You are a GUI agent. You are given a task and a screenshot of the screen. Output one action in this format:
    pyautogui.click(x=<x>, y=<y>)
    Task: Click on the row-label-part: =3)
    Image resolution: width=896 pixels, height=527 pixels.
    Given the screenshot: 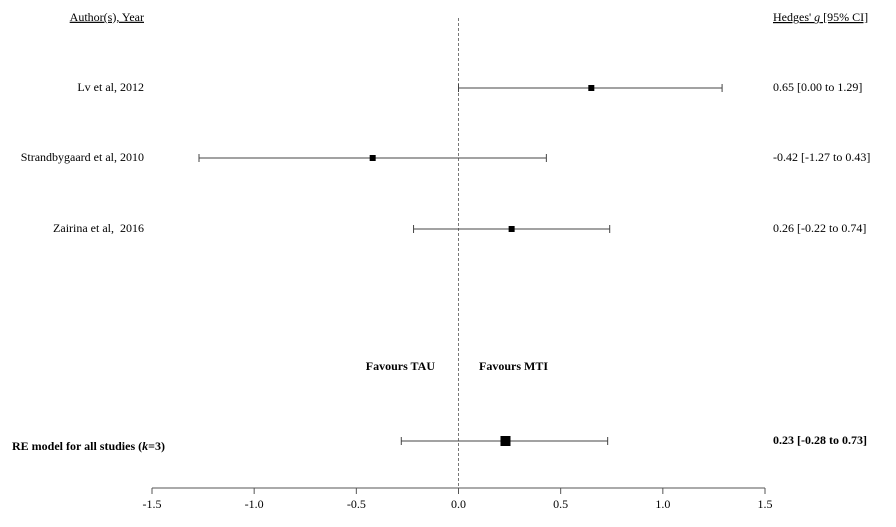 What is the action you would take?
    pyautogui.click(x=156, y=446)
    